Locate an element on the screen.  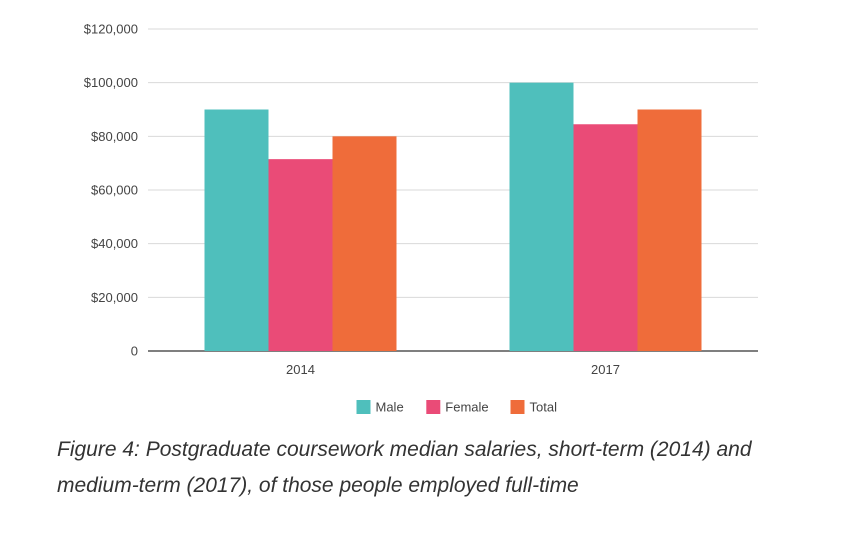
x-tick-label: 2014 is located at coordinates (300, 369).